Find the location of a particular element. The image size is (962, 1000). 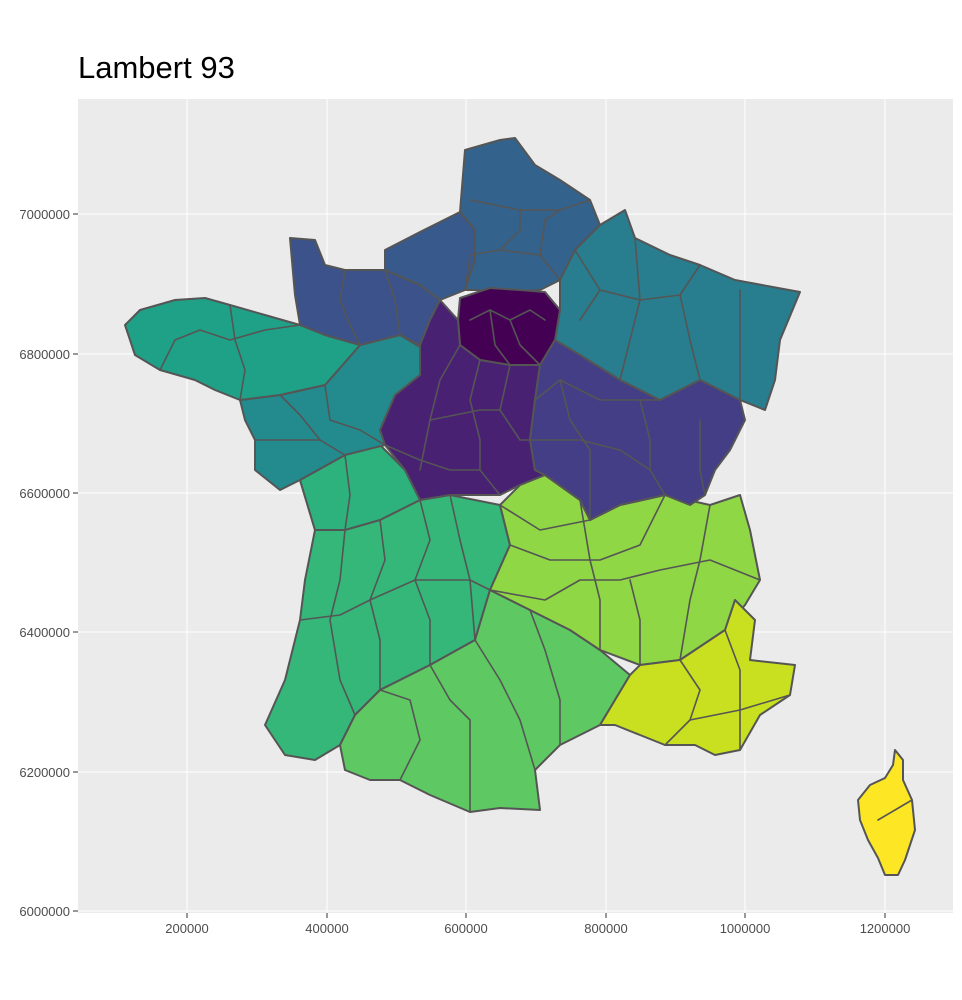

y-tick-label: 6600000 is located at coordinates (44, 493).